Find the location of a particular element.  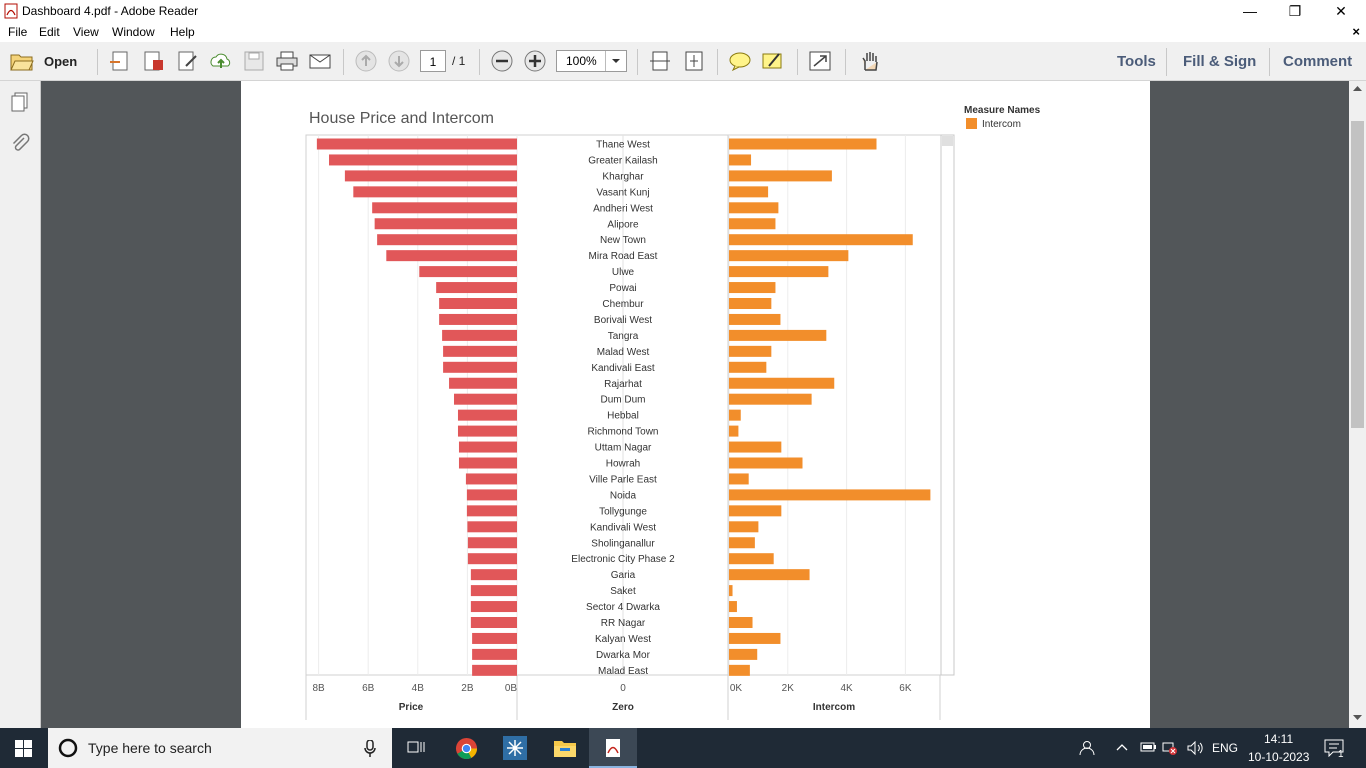

clock-time: 14:11 is located at coordinates (1279, 739).